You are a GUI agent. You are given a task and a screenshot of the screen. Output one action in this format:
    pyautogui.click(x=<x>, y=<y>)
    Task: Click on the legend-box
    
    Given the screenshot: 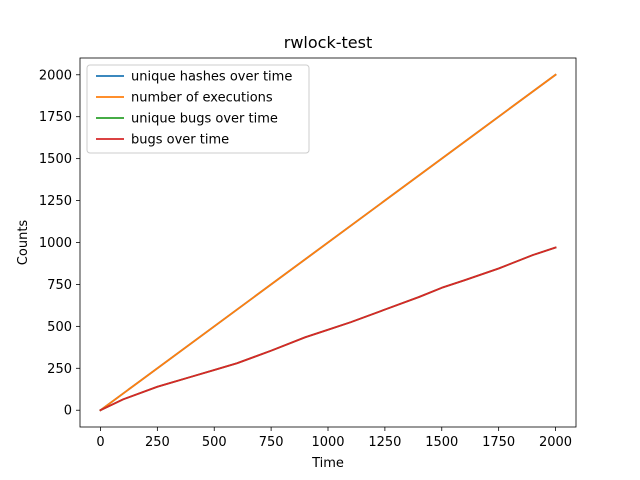 What is the action you would take?
    pyautogui.click(x=198, y=109)
    